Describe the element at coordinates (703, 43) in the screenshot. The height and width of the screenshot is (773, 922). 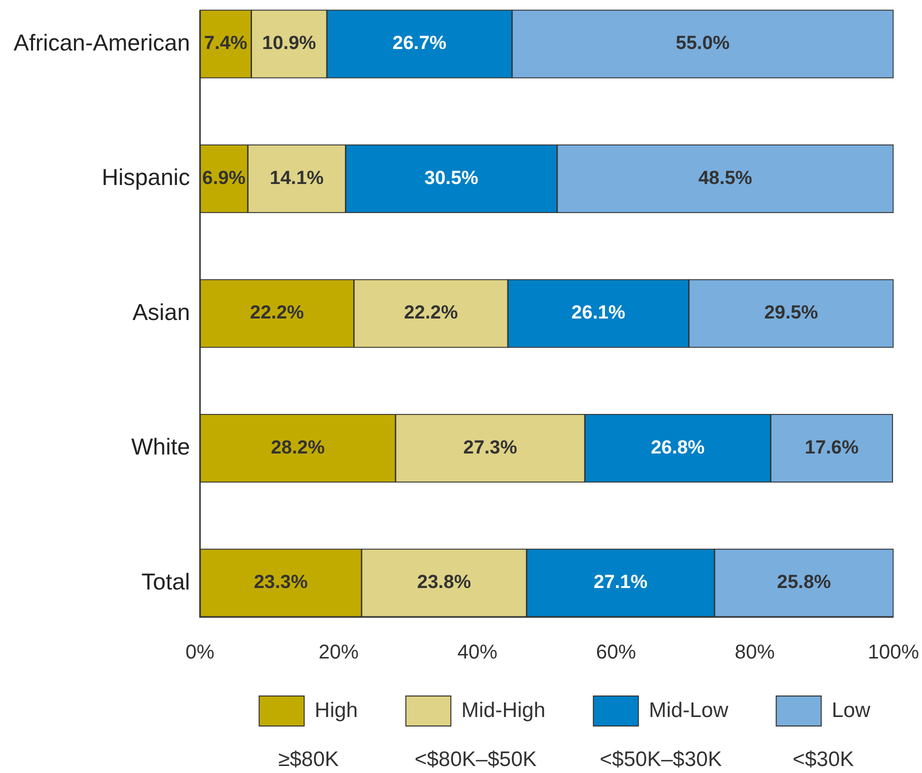
I see `data-label: 55.0%` at that location.